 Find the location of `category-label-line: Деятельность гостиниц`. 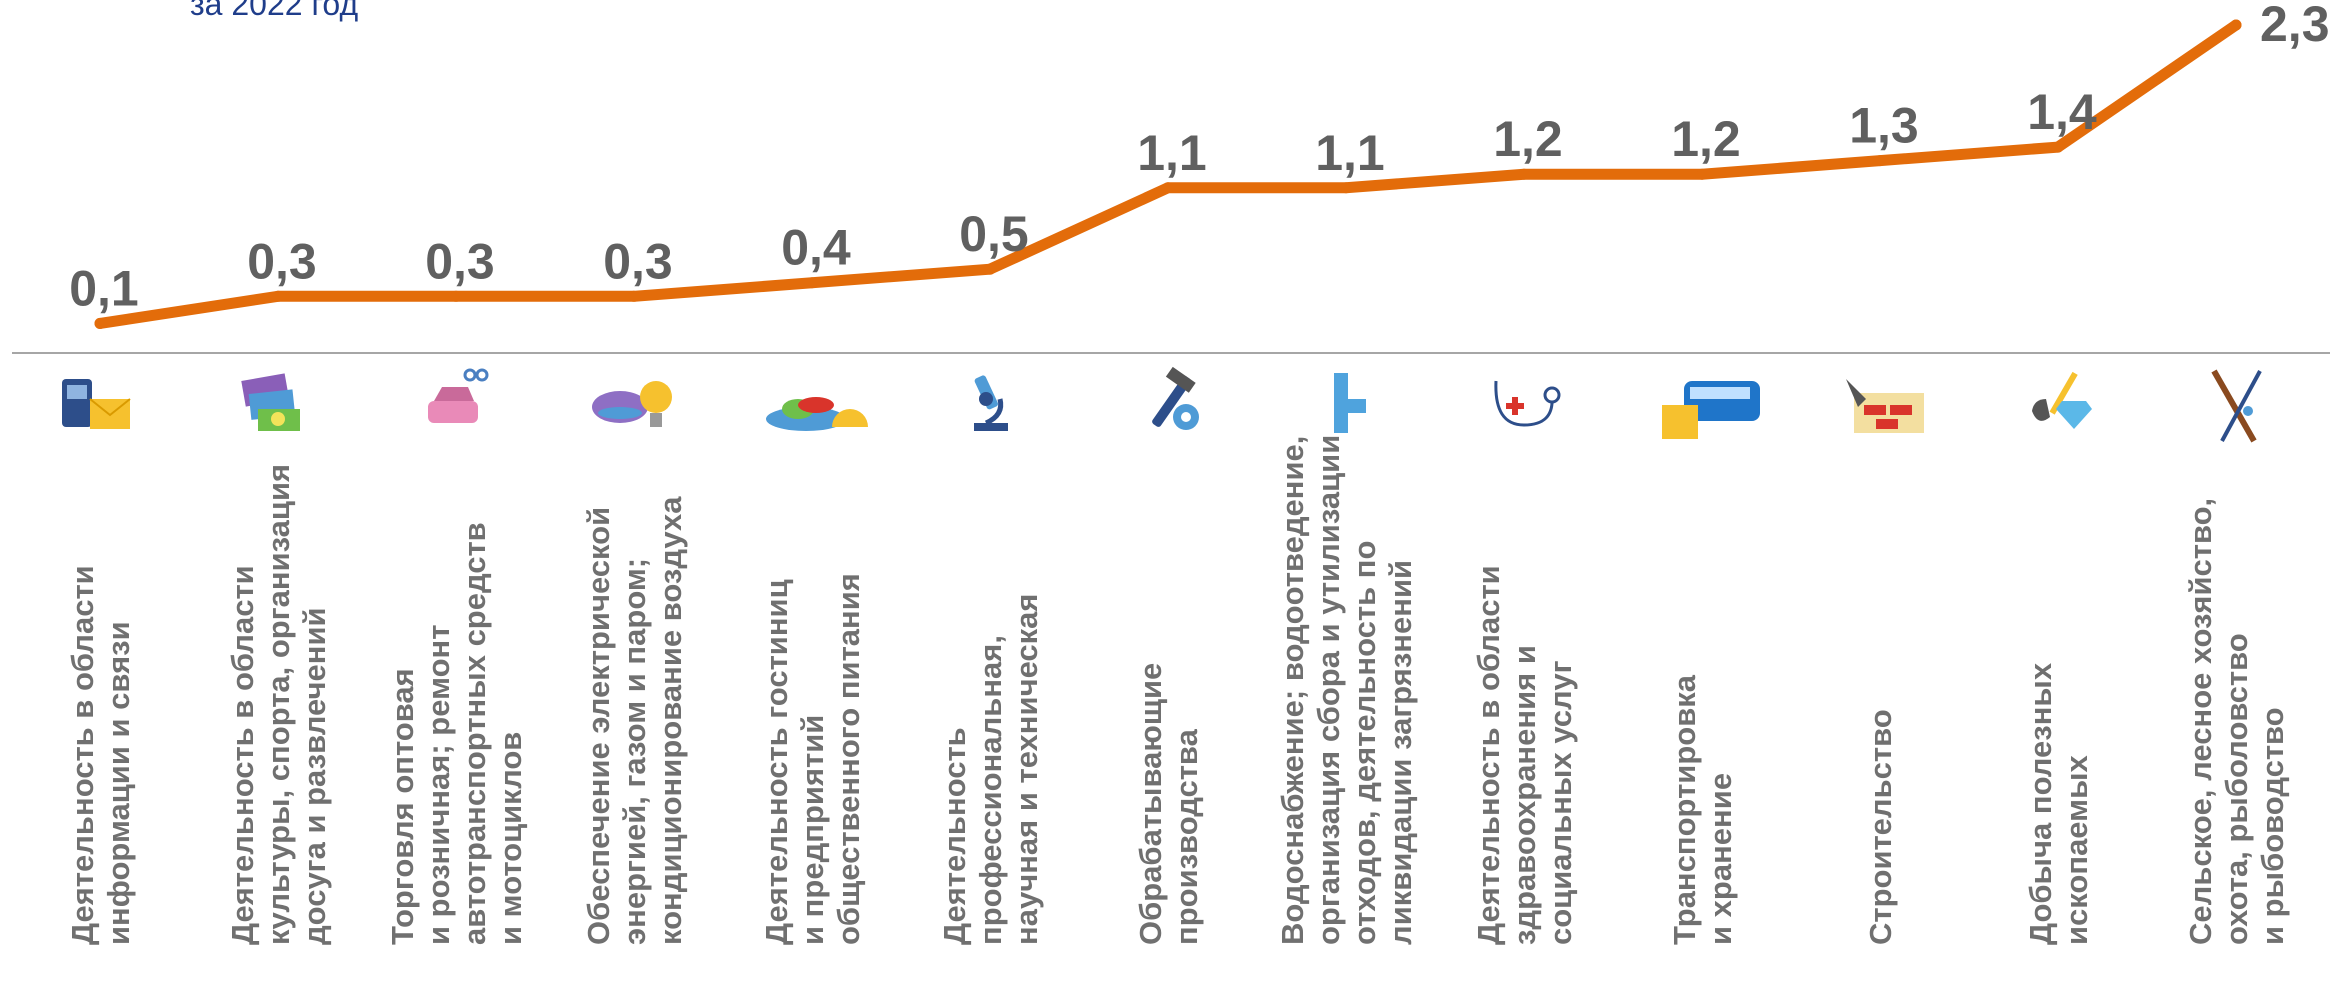

category-label-line: Деятельность гостиниц is located at coordinates (776, 762).